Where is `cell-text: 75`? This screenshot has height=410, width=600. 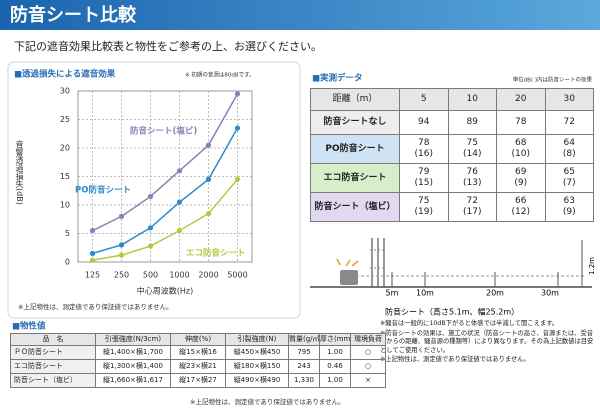 cell-text: 75 is located at coordinates (472, 143).